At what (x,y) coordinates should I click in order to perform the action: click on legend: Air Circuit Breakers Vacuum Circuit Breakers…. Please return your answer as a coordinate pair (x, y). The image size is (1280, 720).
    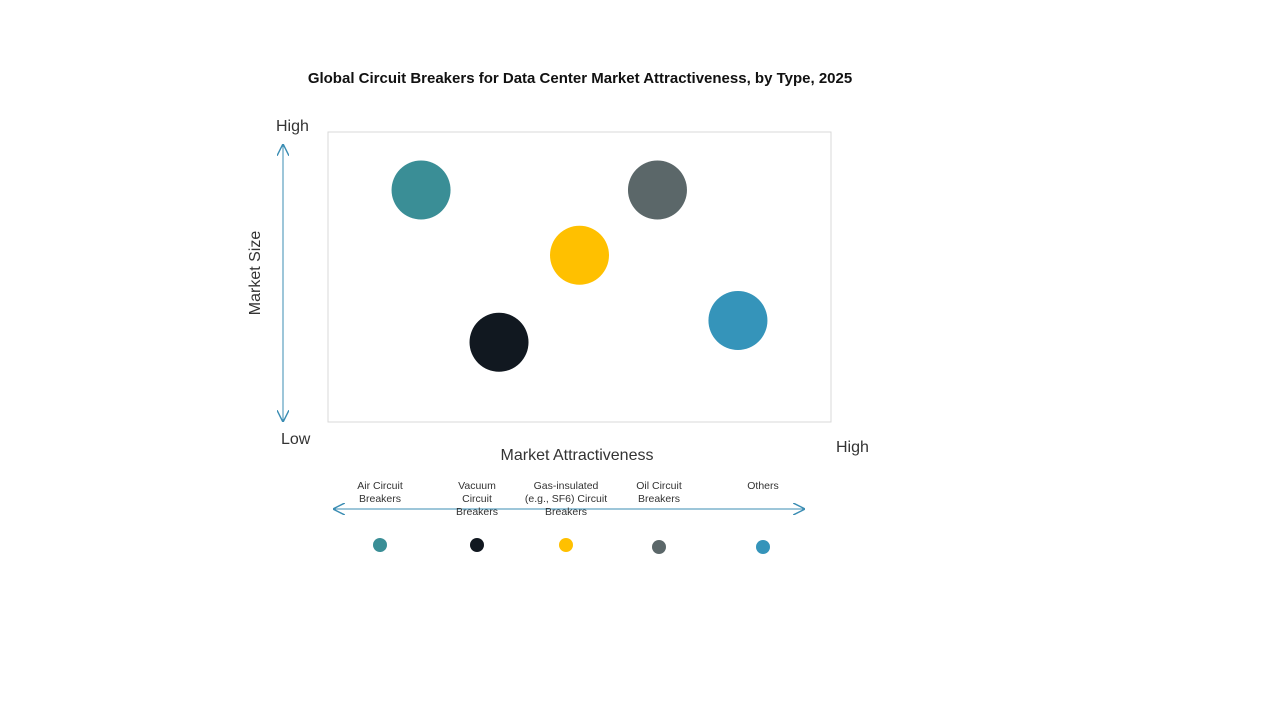
    Looking at the image, I should click on (568, 517).